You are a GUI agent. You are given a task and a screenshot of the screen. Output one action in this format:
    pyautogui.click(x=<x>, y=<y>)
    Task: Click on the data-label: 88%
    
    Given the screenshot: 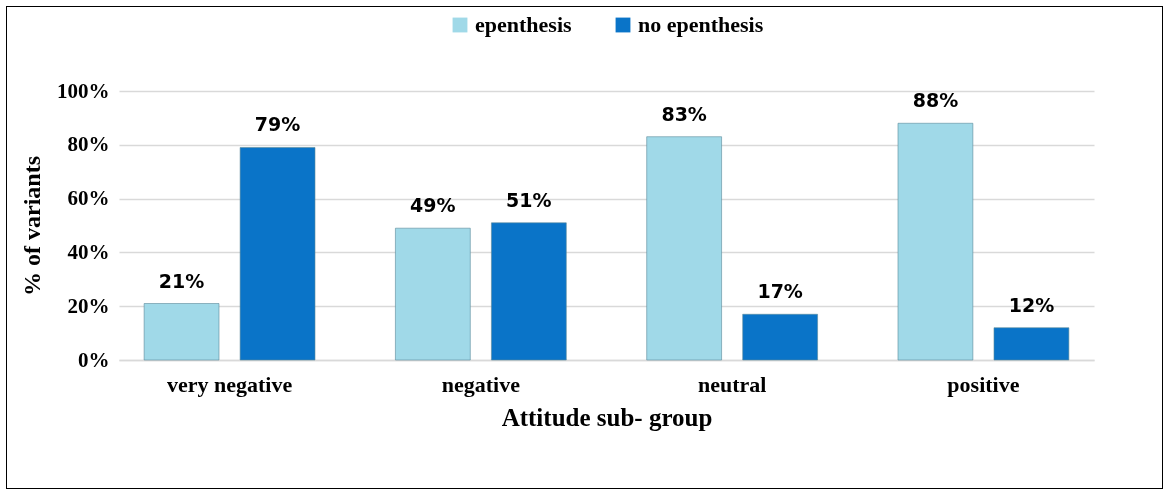 What is the action you would take?
    pyautogui.click(x=935, y=100)
    